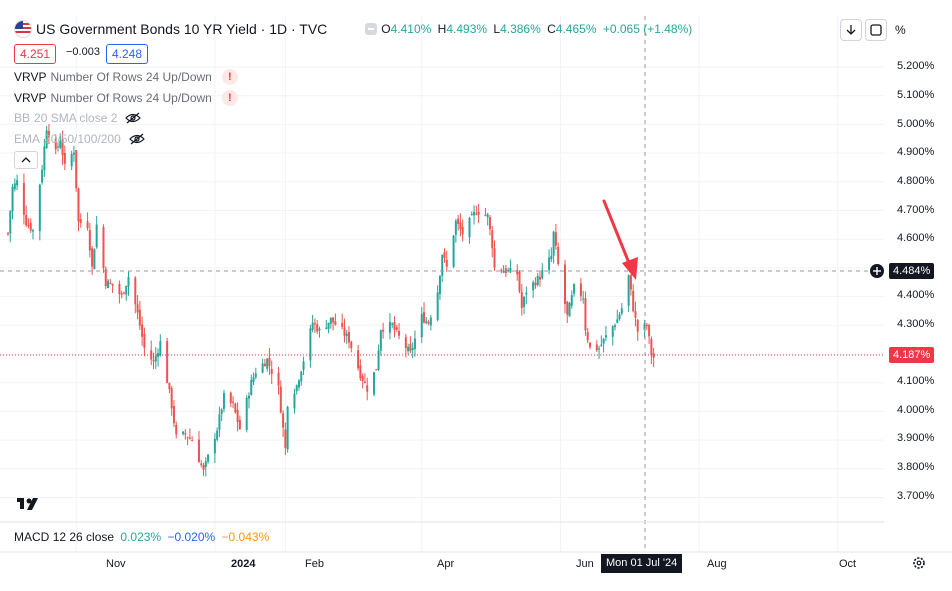  What do you see at coordinates (78, 118) in the screenshot?
I see `indicator-bb: BB 20 SMA close 2` at bounding box center [78, 118].